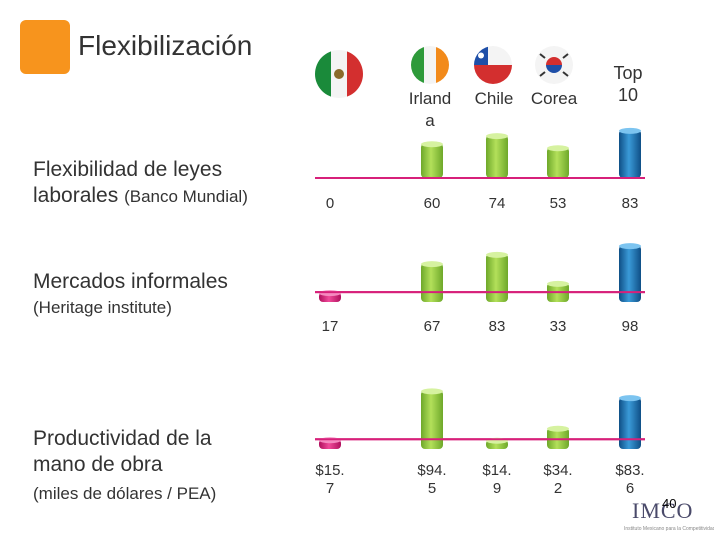 The image size is (720, 540). What do you see at coordinates (330, 479) in the screenshot?
I see `value-label-productividad-mexico: $15. 7` at bounding box center [330, 479].